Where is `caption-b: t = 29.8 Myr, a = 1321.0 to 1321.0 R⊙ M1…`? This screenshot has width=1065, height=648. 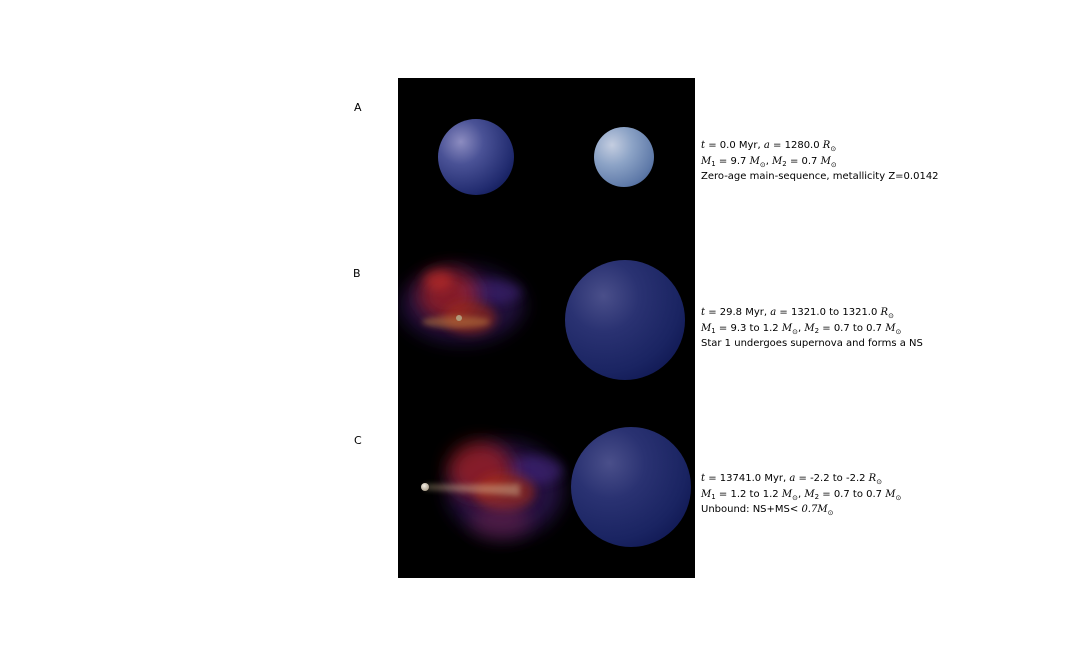
caption-b: t = 29.8 Myr, a = 1321.0 to 1321.0 R⊙ M1… is located at coordinates (812, 329).